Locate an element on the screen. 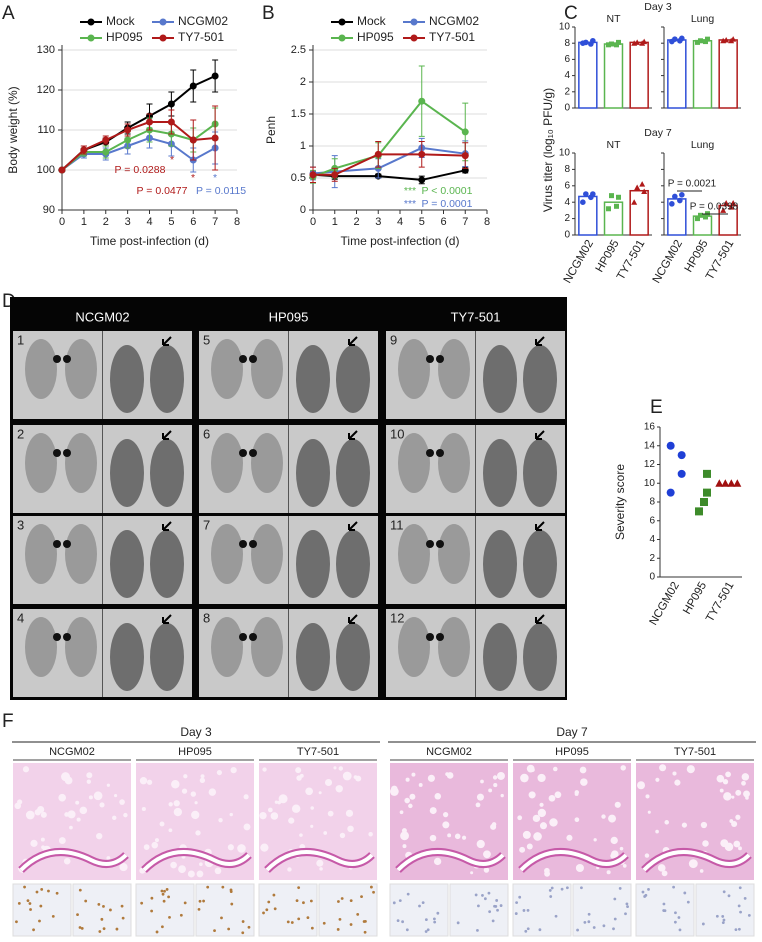 The height and width of the screenshot is (942, 762). x-tick-label: 4 is located at coordinates (149, 222).